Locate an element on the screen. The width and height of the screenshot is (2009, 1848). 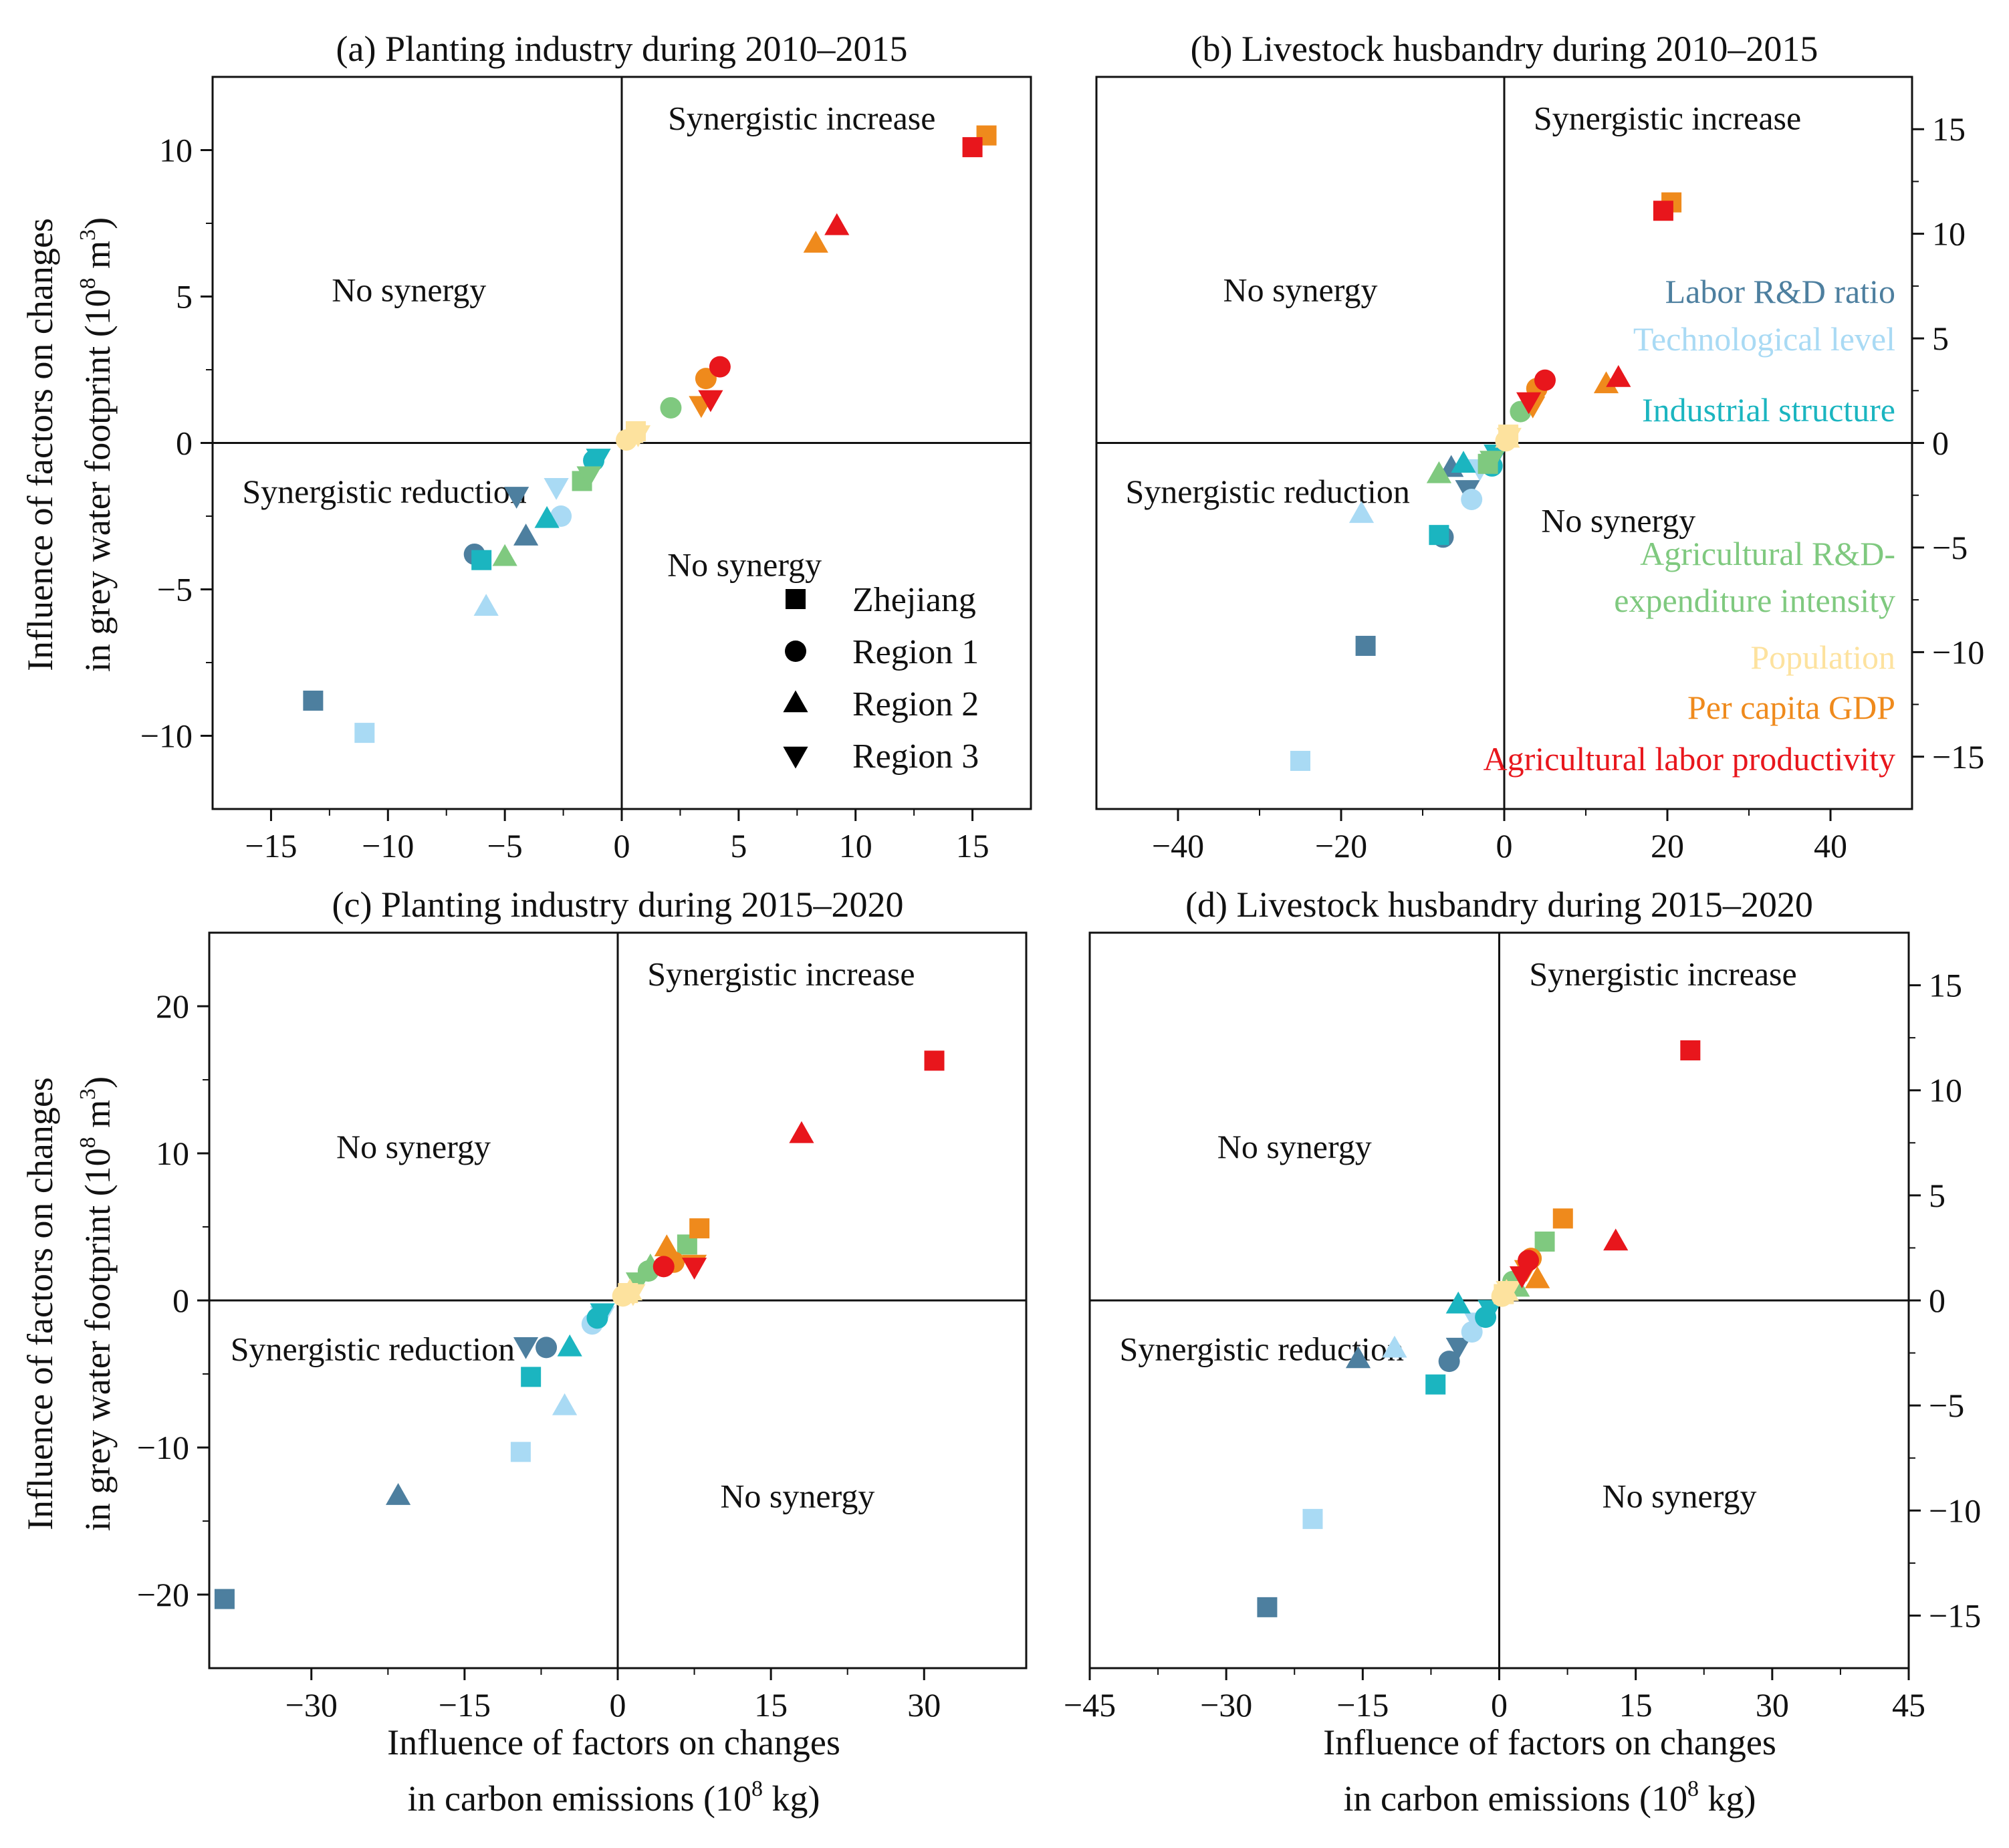
quadrant-label-synergistic-reduction: Synergistic reduction is located at coordinates (384, 491).